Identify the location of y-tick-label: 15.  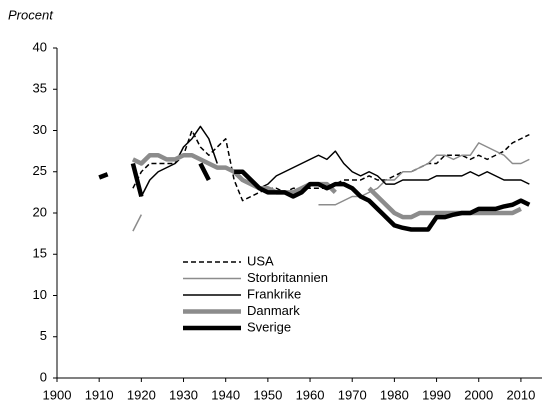
(40, 253).